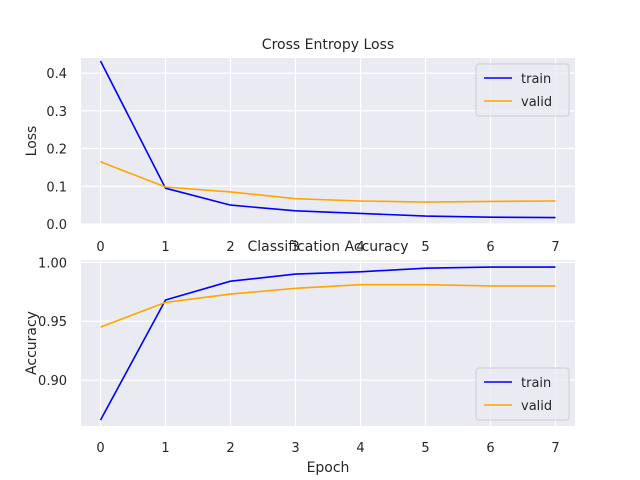 The height and width of the screenshot is (480, 640). Describe the element at coordinates (32, 343) in the screenshot. I see `y-axis-label: Accuracy` at that location.